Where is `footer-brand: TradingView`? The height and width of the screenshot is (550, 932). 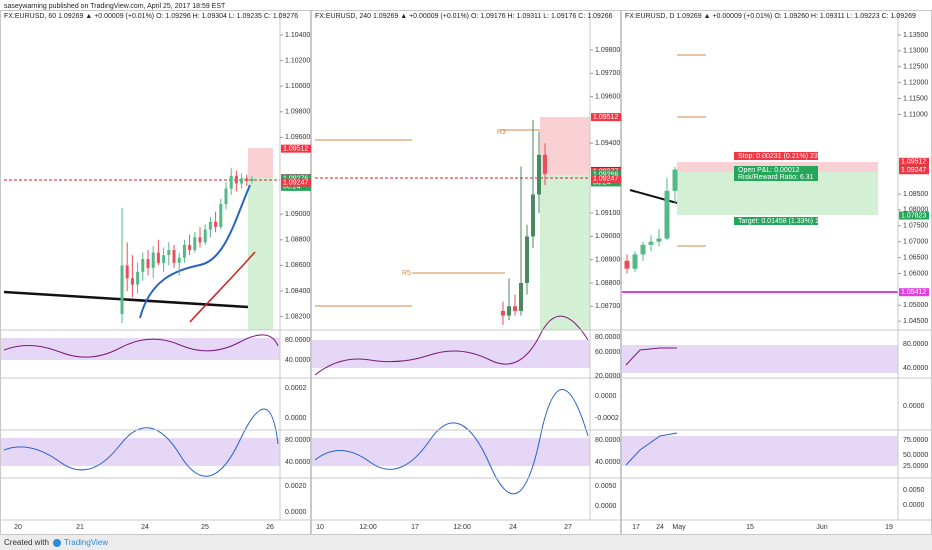 footer-brand: TradingView is located at coordinates (86, 542).